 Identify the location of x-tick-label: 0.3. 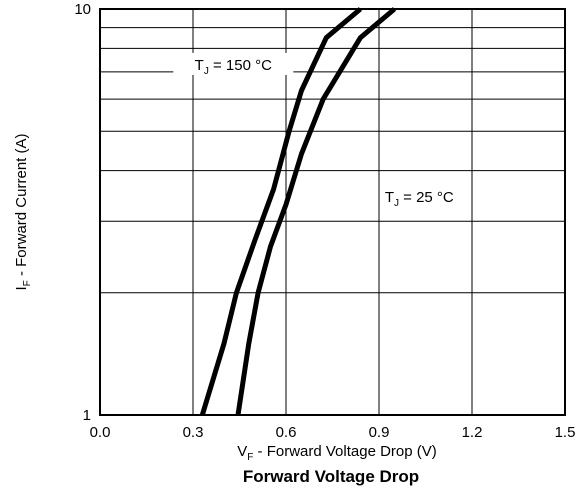
(193, 432).